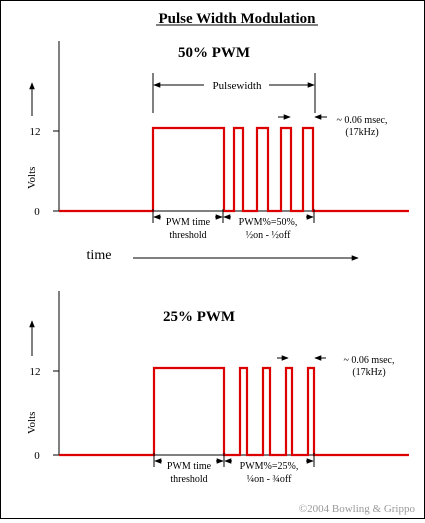 The width and height of the screenshot is (425, 523). What do you see at coordinates (268, 235) in the screenshot?
I see `duty-line2: ½on - ½off` at bounding box center [268, 235].